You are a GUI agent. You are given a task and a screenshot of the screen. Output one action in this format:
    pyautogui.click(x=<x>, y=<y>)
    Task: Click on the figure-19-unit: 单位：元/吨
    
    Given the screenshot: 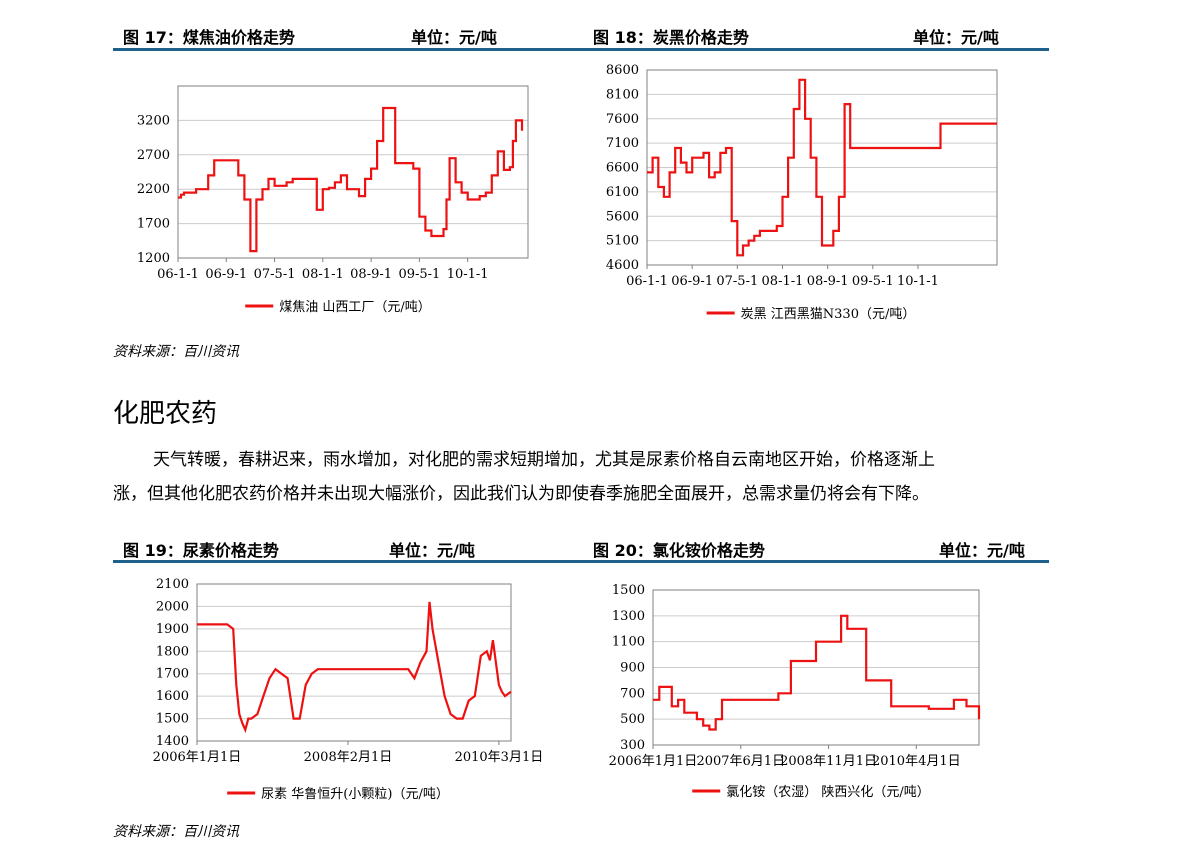 What is the action you would take?
    pyautogui.click(x=432, y=550)
    